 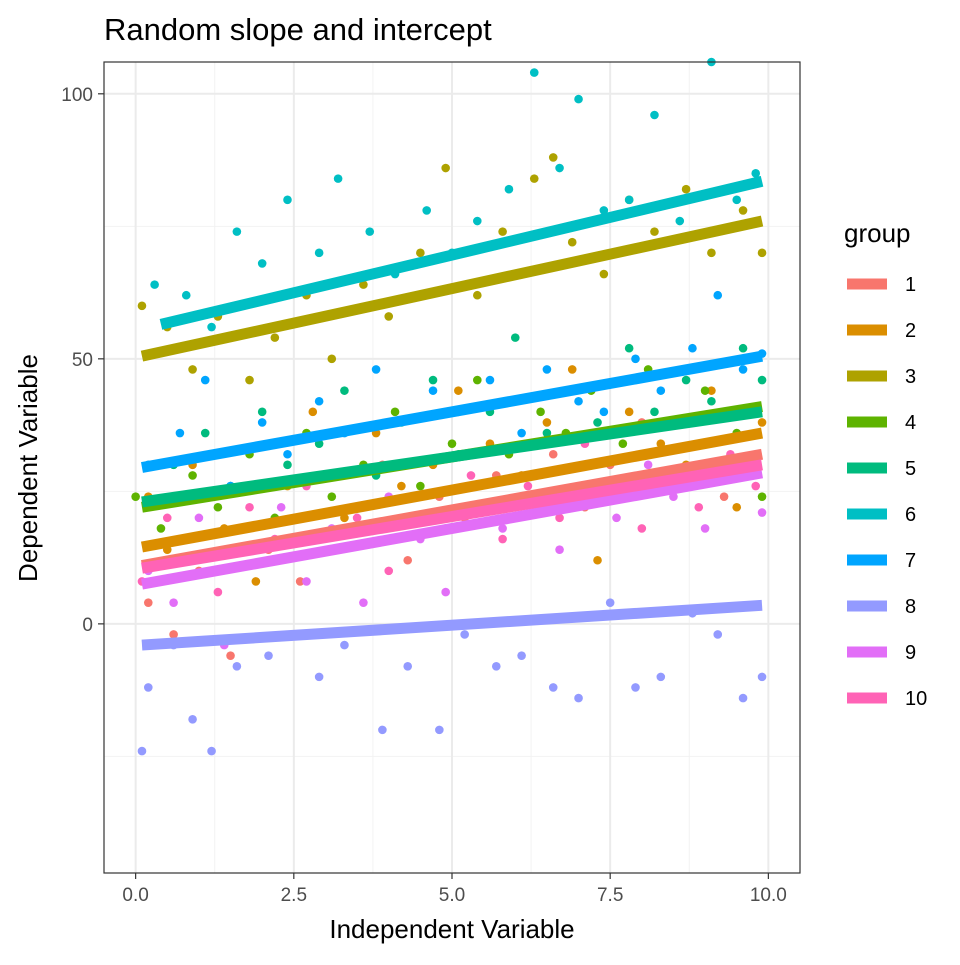 I want to click on legend-label-2: 2, so click(x=910, y=331).